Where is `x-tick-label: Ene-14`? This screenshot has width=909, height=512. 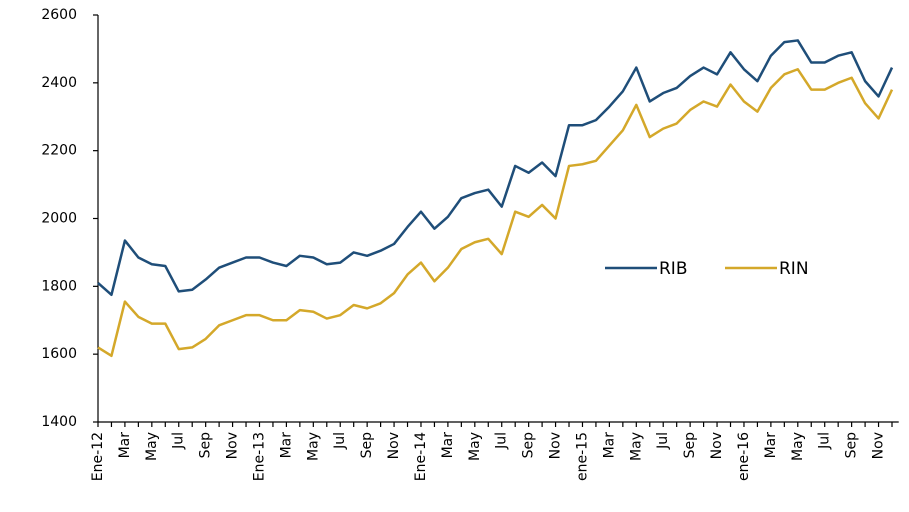
x-tick-label: Ene-14 is located at coordinates (421, 456).